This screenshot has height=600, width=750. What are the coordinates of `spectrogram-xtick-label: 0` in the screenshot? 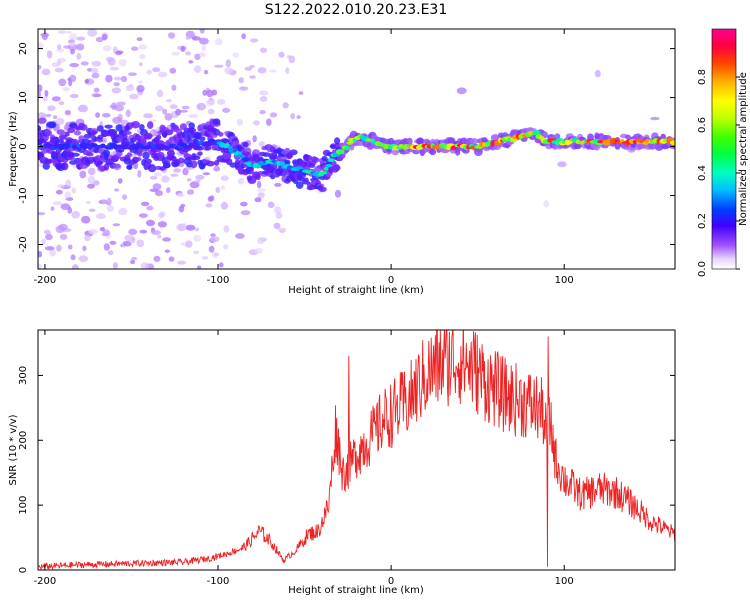 It's located at (391, 280).